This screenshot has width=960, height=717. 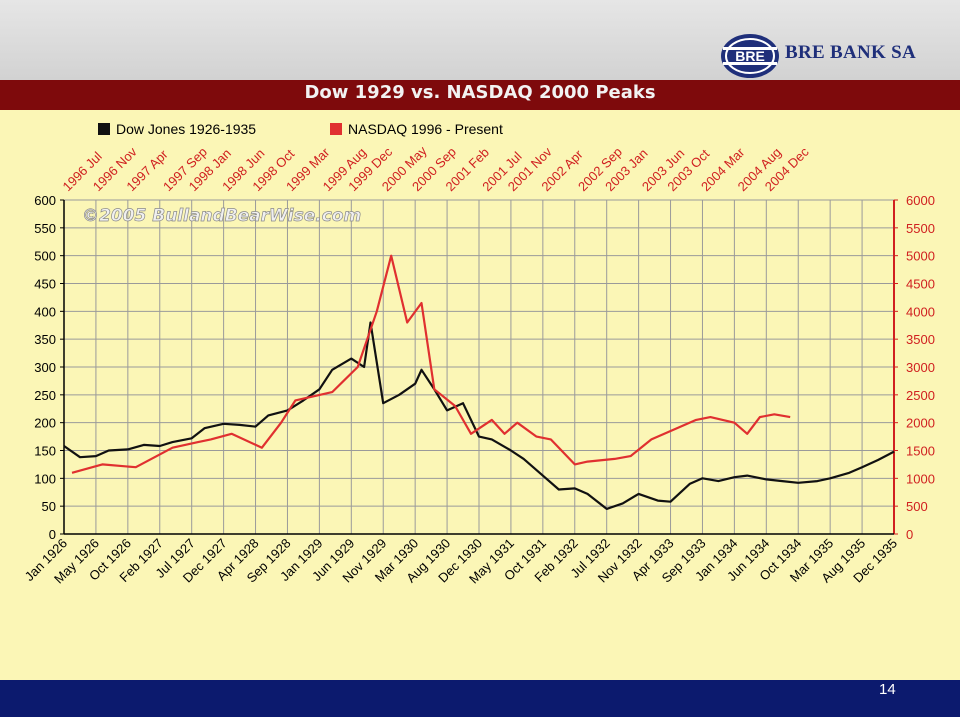 I want to click on logo-text: BRE, so click(x=750, y=56).